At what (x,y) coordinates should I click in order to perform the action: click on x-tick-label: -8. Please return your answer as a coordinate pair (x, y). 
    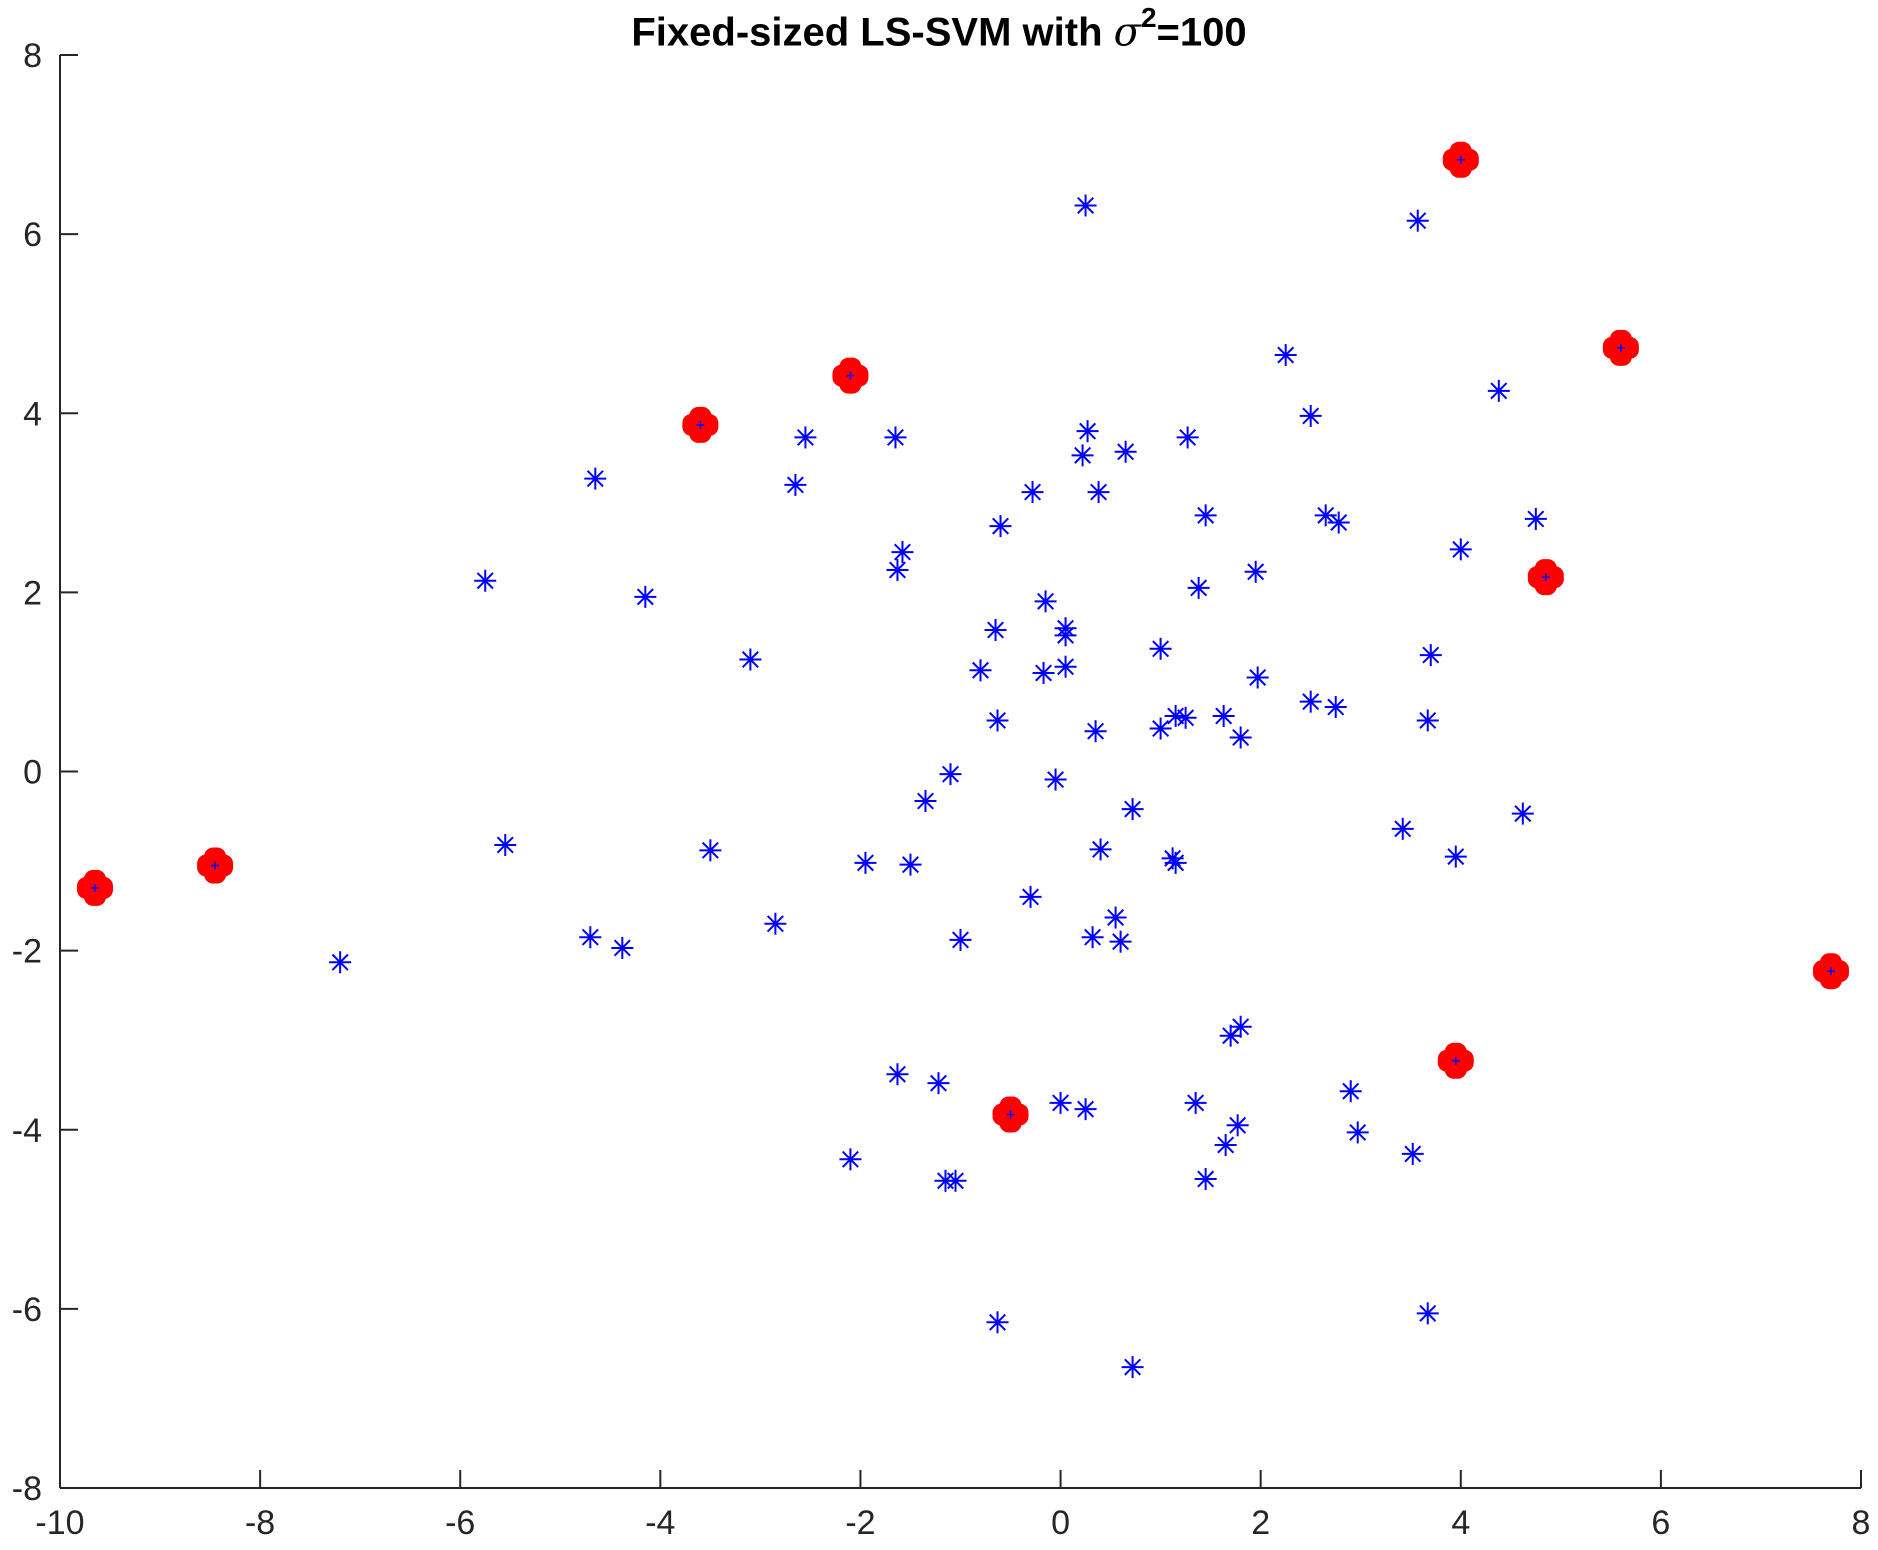
    Looking at the image, I should click on (260, 1523).